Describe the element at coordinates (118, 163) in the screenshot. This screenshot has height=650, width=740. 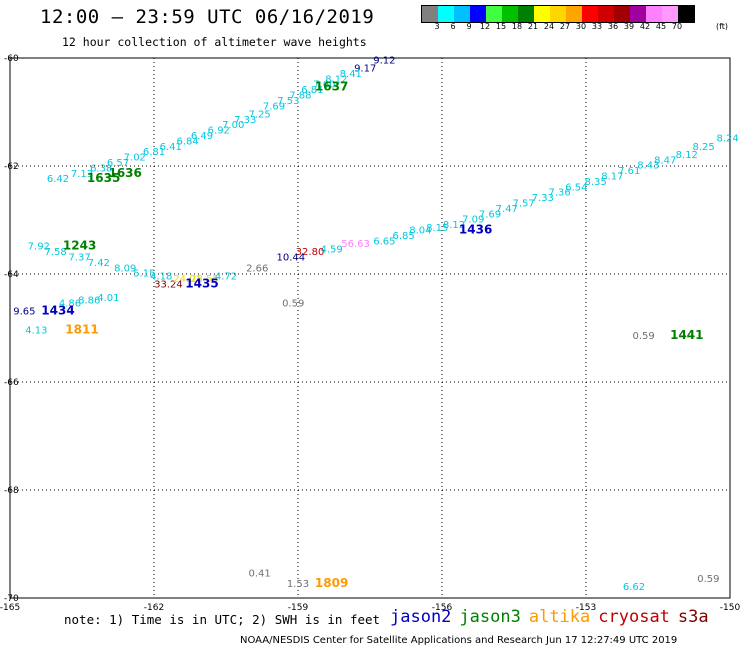
I see `wave-height-label: 6.57` at that location.